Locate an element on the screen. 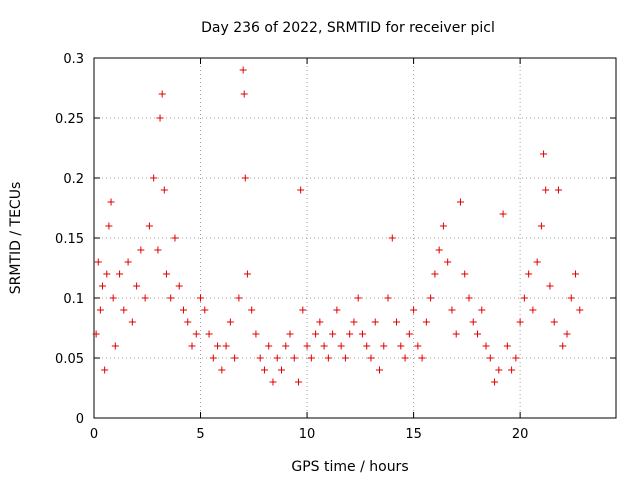 The height and width of the screenshot is (480, 640). y-axis-label: SRMTID / TECUs is located at coordinates (16, 238).